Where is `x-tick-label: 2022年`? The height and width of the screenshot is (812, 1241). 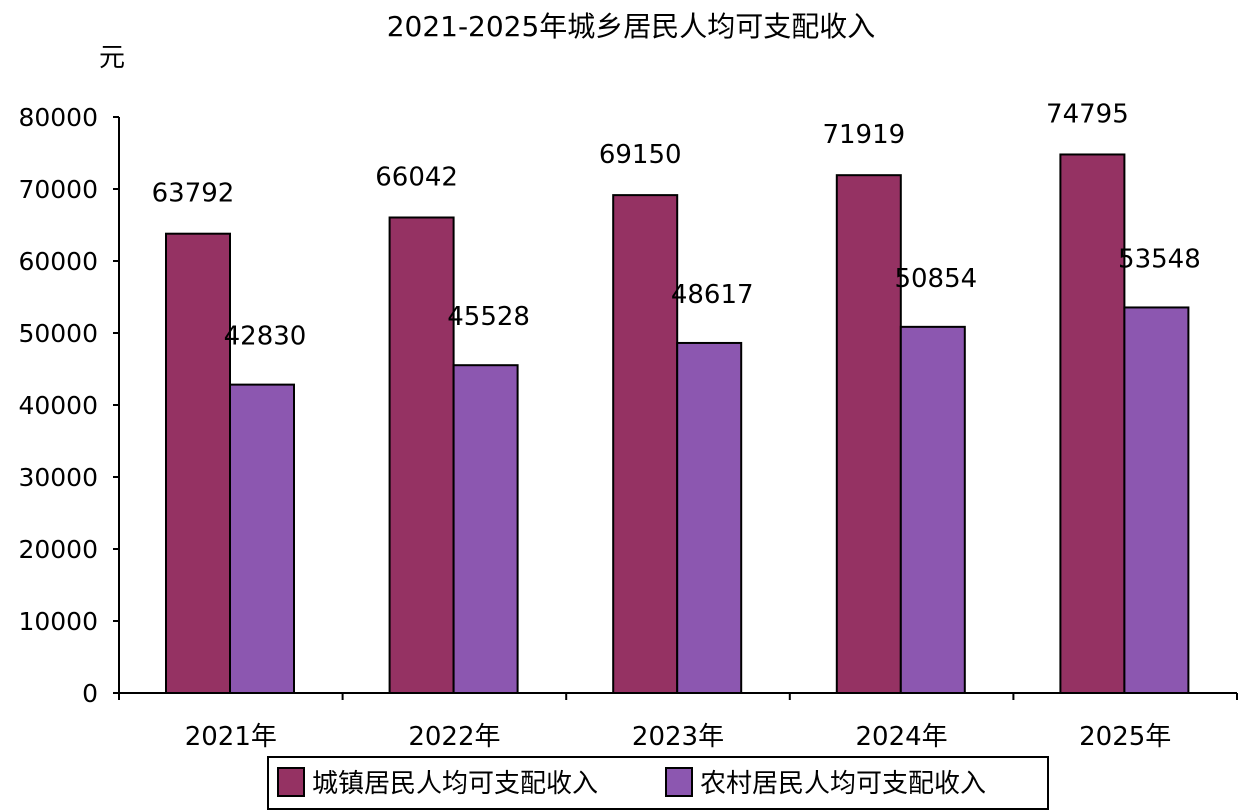
x-tick-label: 2022年 is located at coordinates (454, 737).